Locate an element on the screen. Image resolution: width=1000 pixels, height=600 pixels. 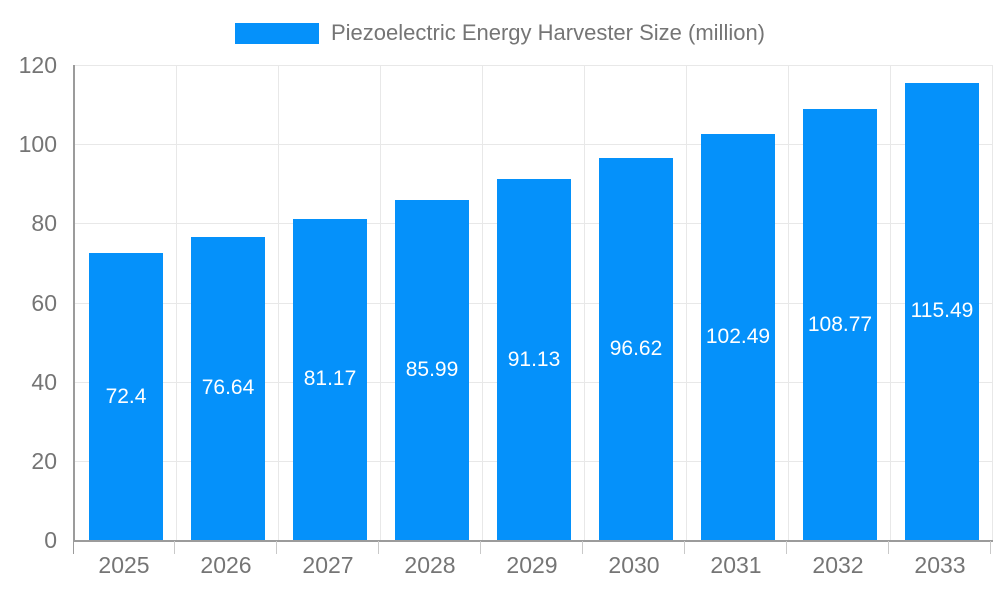
x-tick-label: 2030 is located at coordinates (634, 565).